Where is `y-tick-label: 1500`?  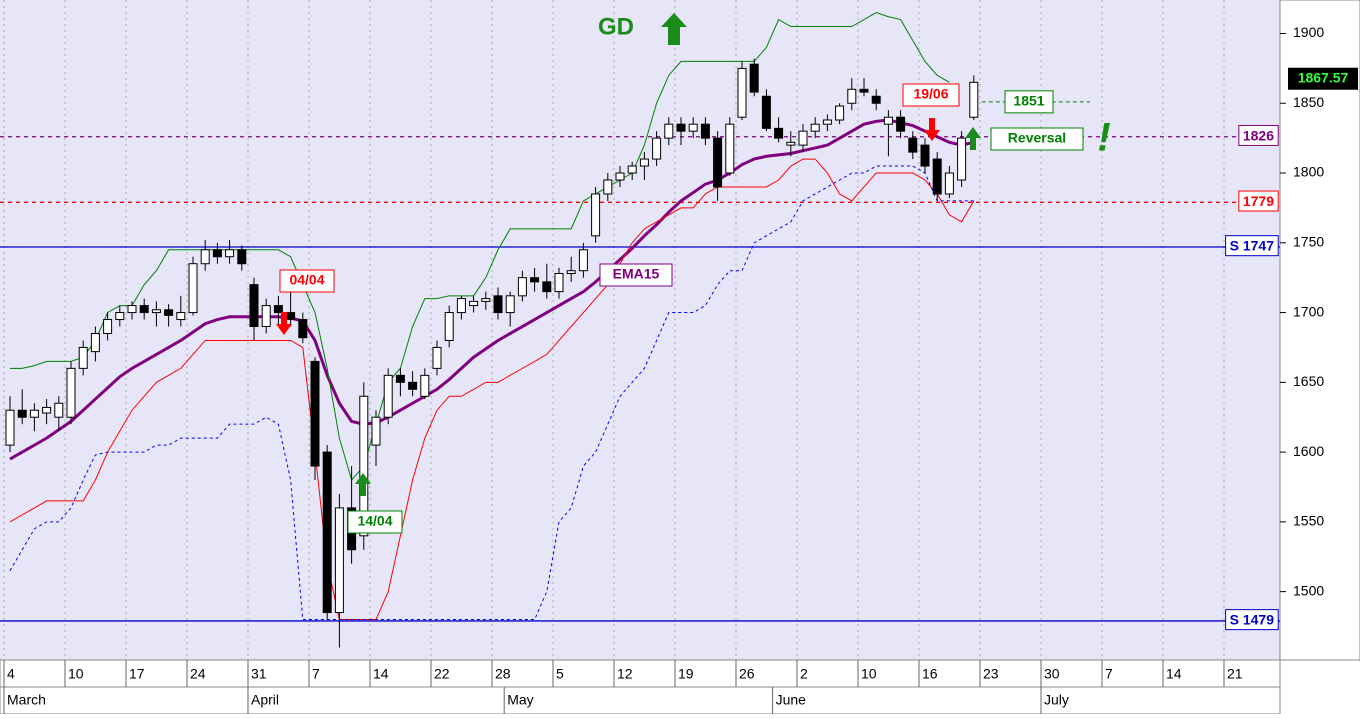 y-tick-label: 1500 is located at coordinates (1308, 590).